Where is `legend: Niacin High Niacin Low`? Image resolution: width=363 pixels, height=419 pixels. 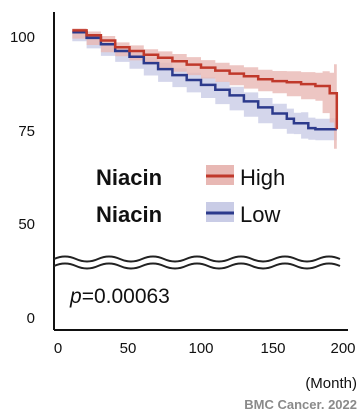 legend: Niacin High Niacin Low is located at coordinates (190, 196).